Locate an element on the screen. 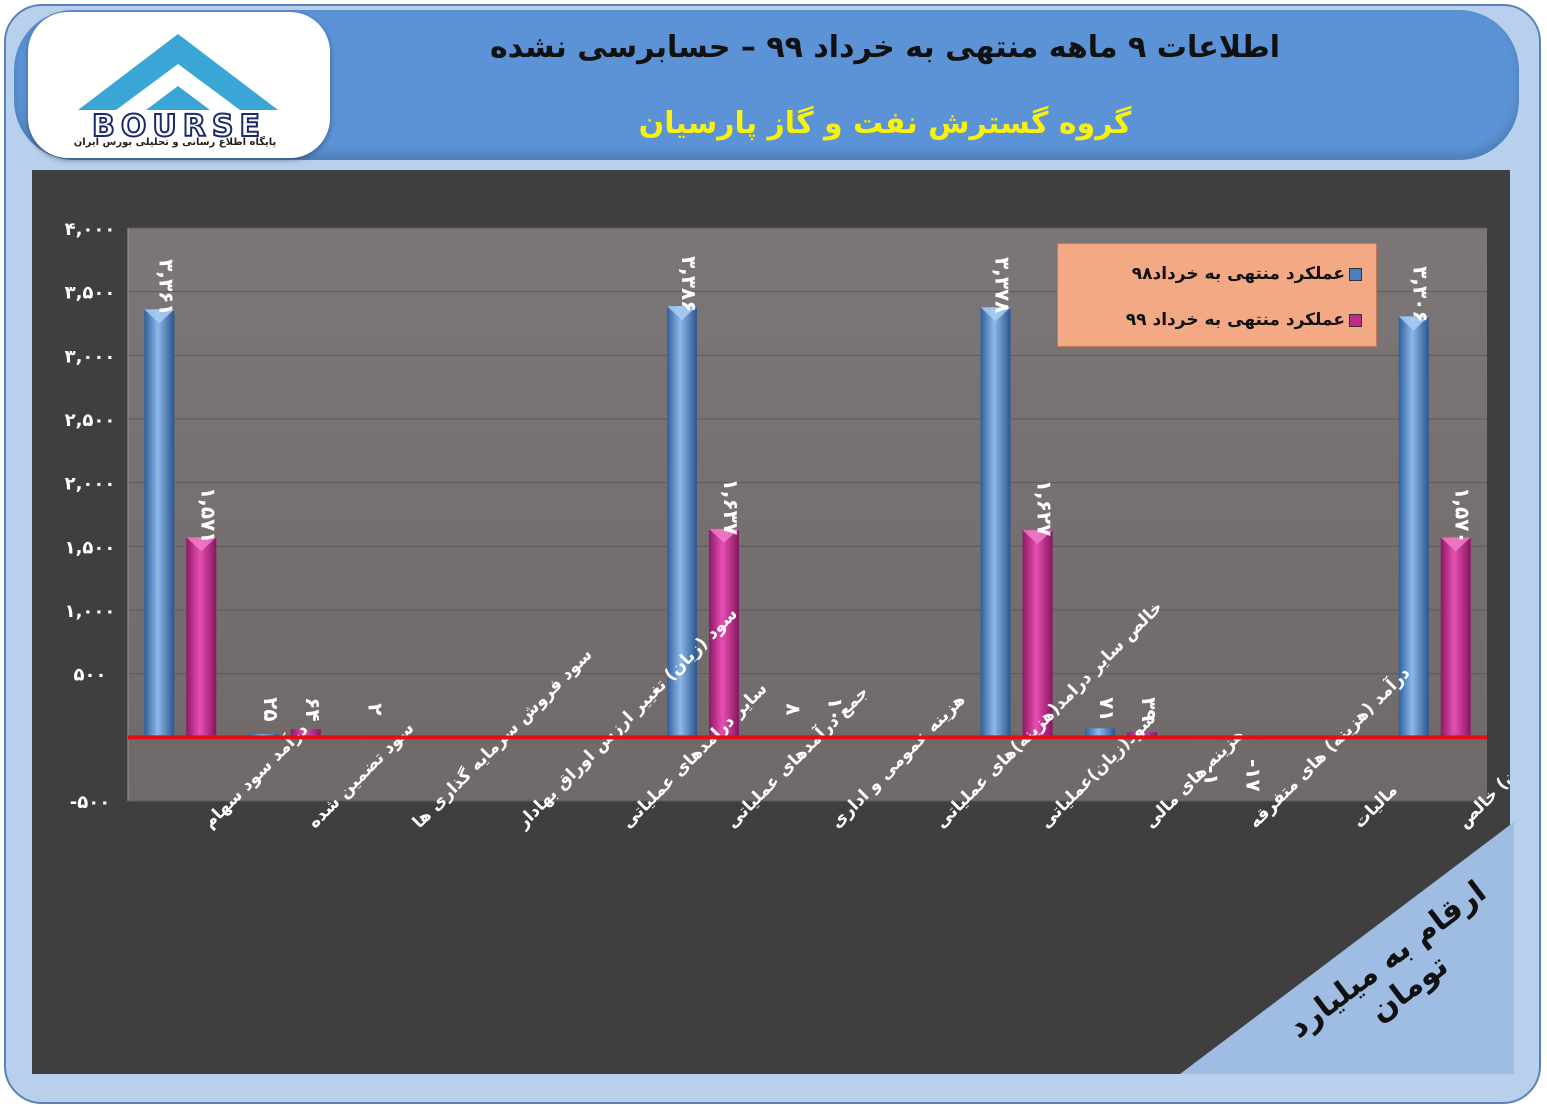 This screenshot has width=1547, height=1112. bourse-logo: BOURSE is located at coordinates (179, 85).